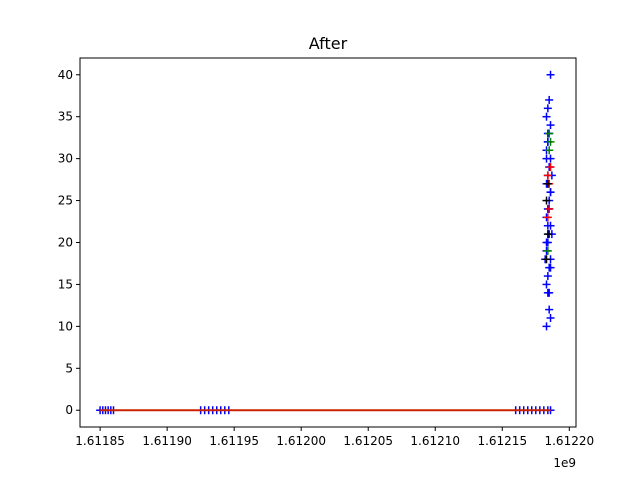 This screenshot has width=640, height=480. What do you see at coordinates (65, 201) in the screenshot?
I see `y-tick-label: 25` at bounding box center [65, 201].